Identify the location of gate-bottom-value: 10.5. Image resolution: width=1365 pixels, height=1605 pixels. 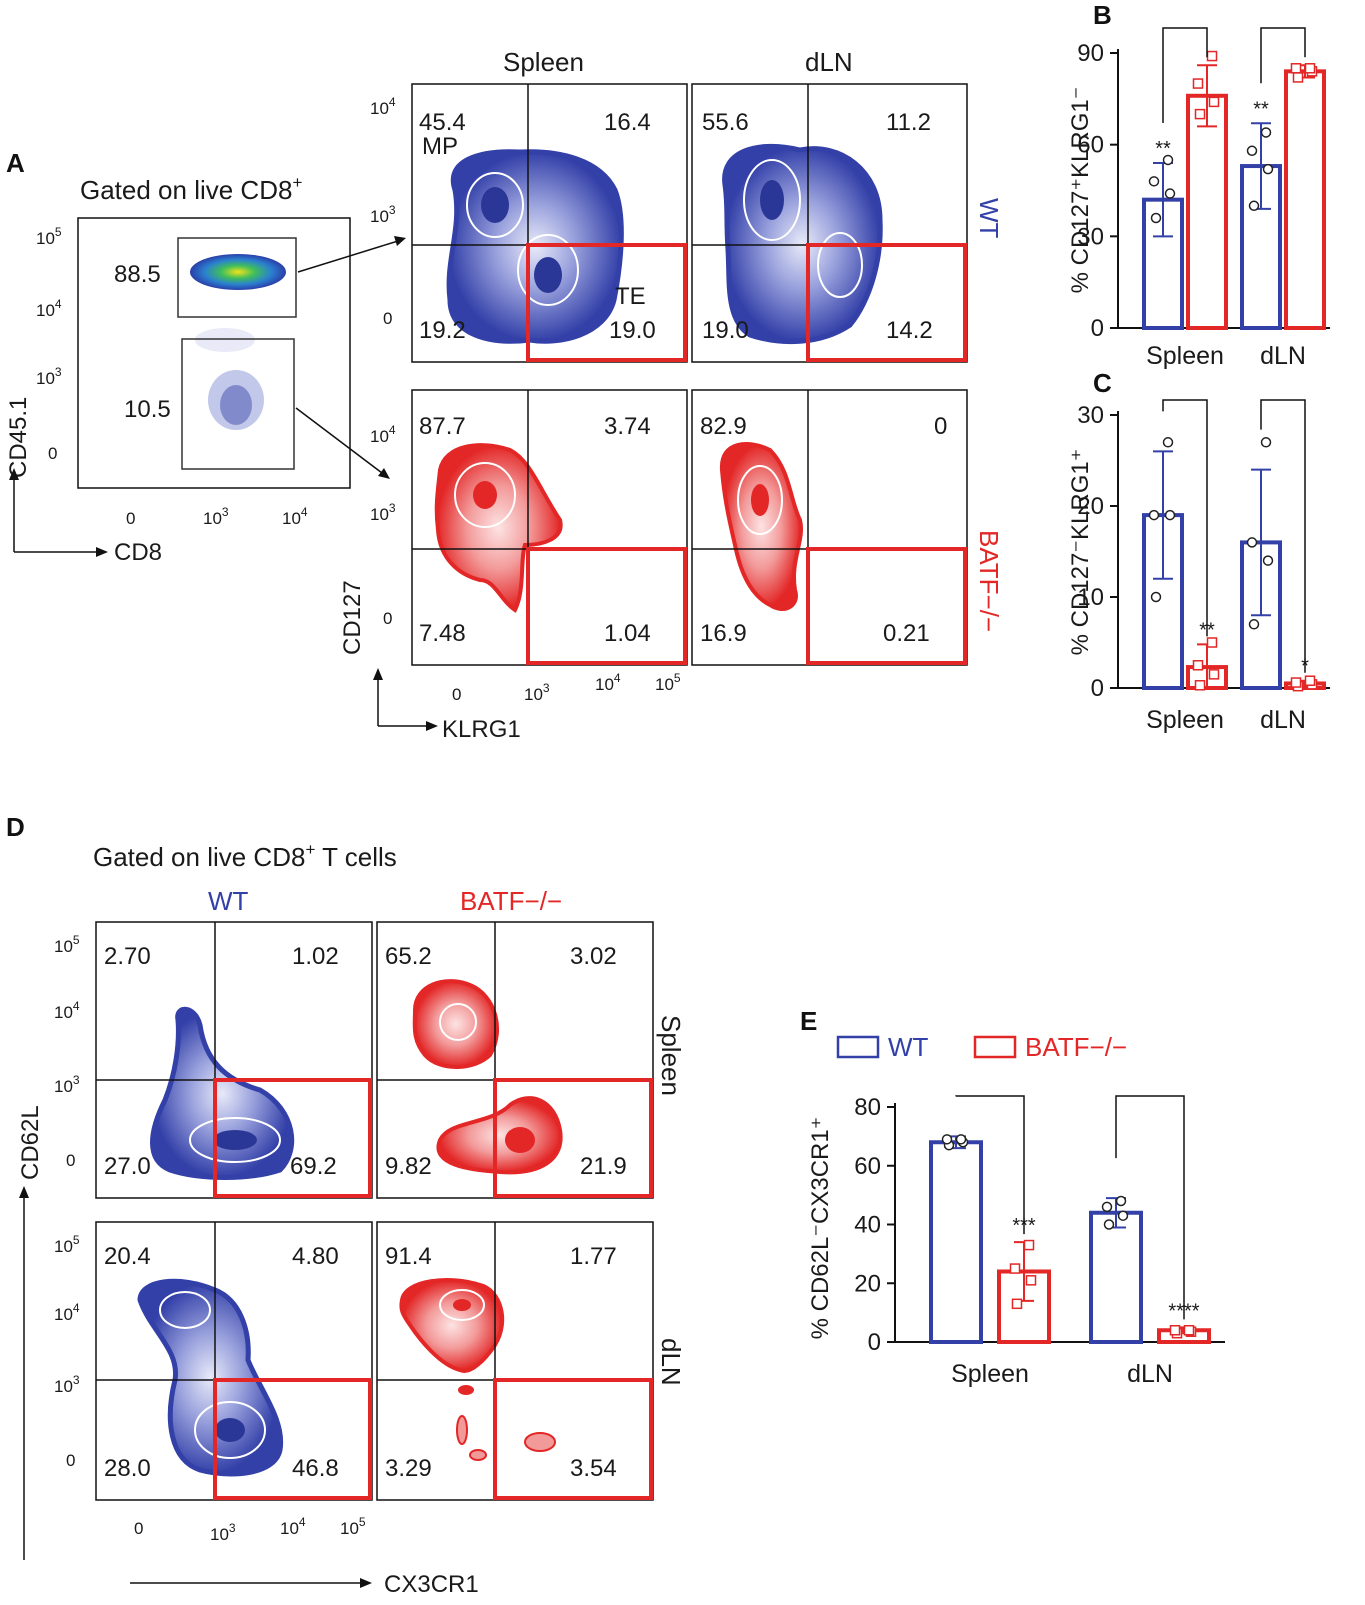
(147, 409).